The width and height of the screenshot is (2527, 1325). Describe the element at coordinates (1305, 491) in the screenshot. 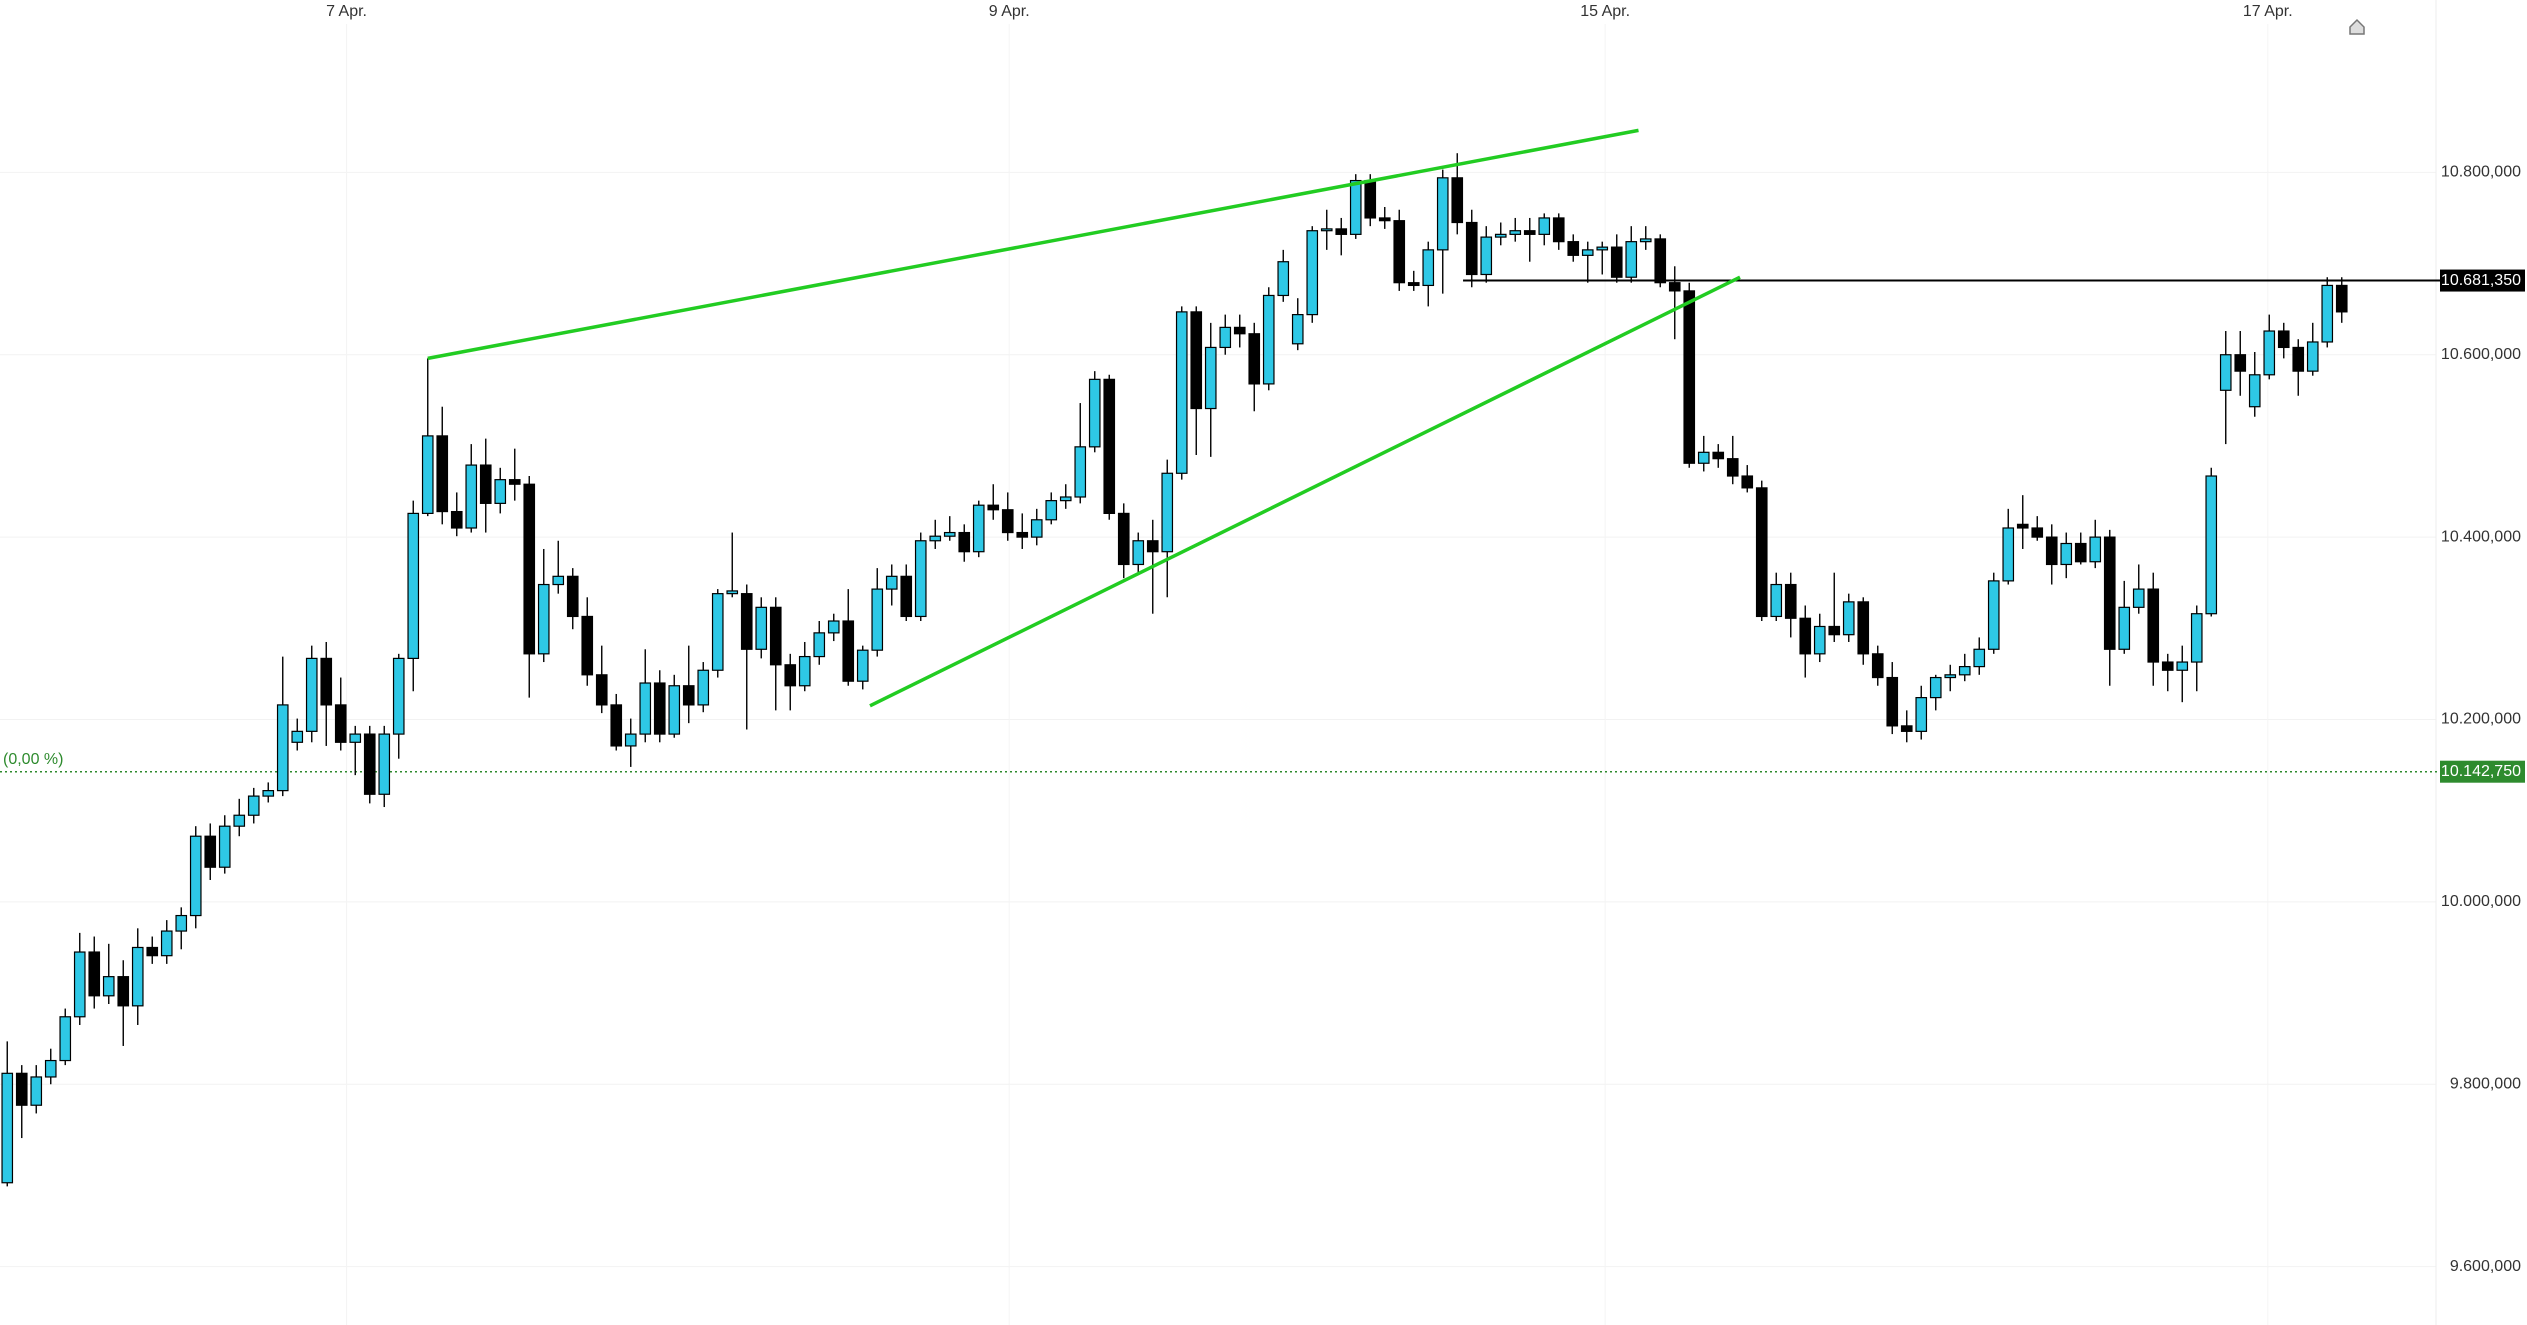

I see `trendline` at that location.